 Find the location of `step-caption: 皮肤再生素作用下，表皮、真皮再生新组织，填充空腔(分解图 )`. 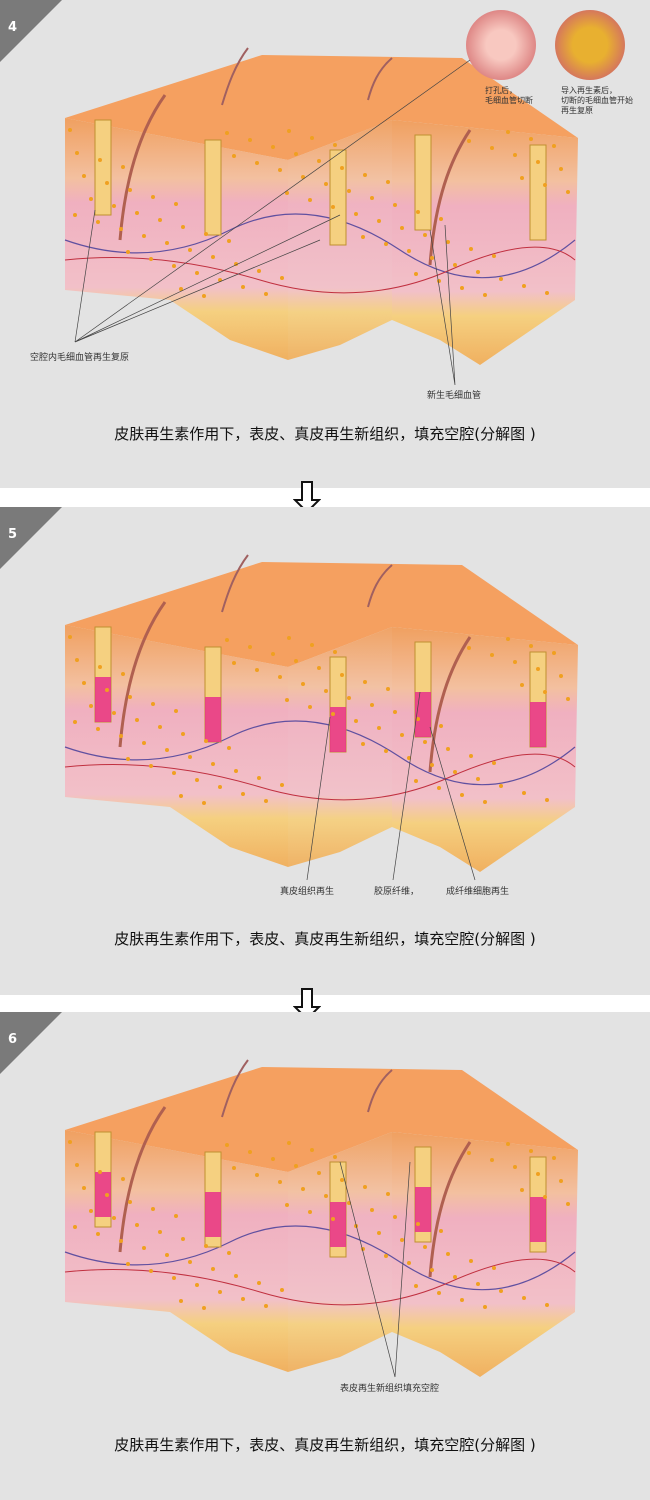

step-caption: 皮肤再生素作用下，表皮、真皮再生新组织，填充空腔(分解图 ) is located at coordinates (325, 434).